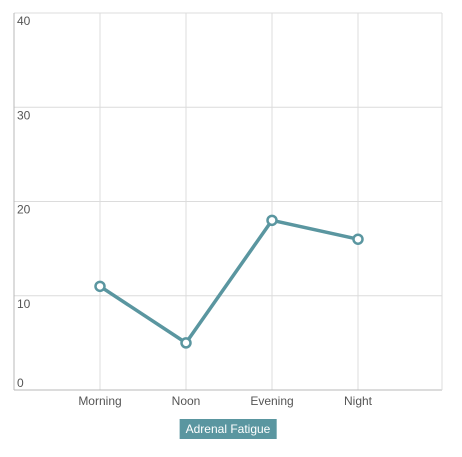 Image resolution: width=462 pixels, height=457 pixels. I want to click on x-tick-label: Night, so click(358, 401).